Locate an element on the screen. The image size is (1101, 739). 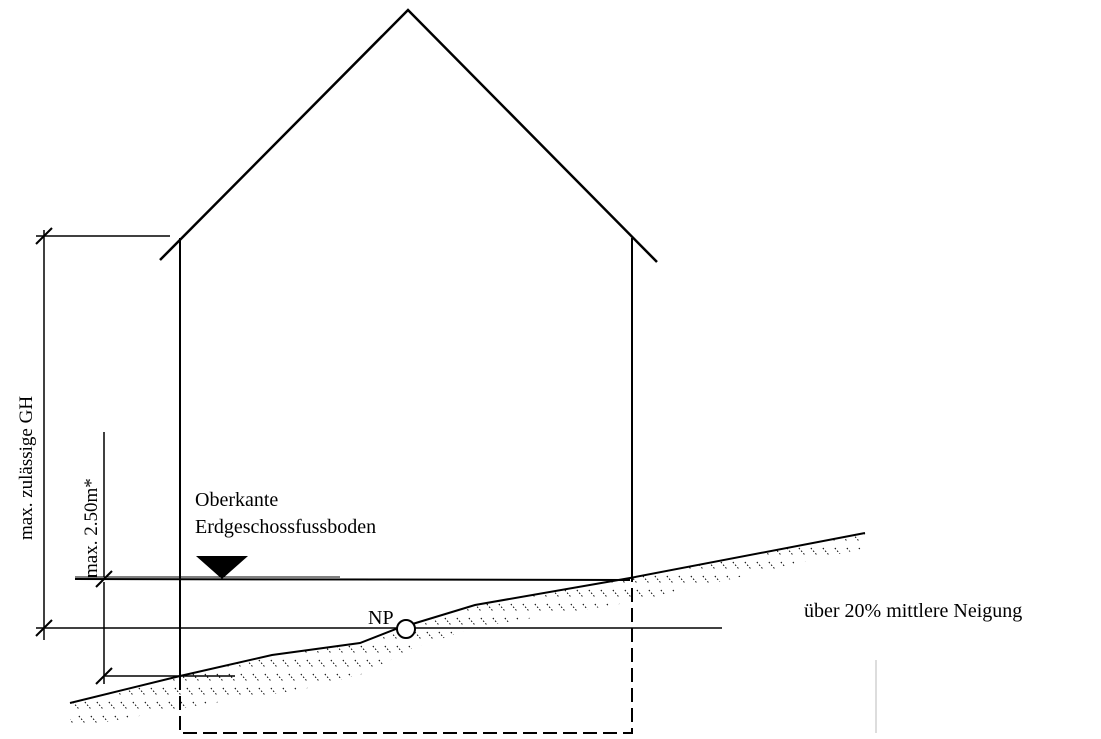
floor-level-line is located at coordinates (352, 579).